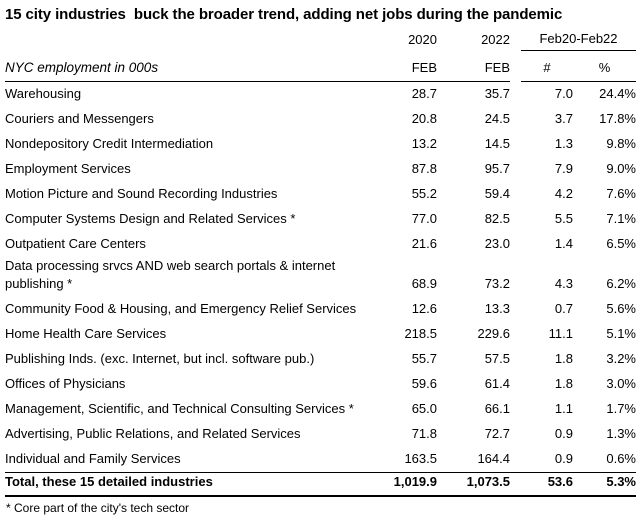 This screenshot has width=637, height=515. What do you see at coordinates (109, 143) in the screenshot?
I see `industry-name-cell: Nondepository Credit Intermediation` at bounding box center [109, 143].